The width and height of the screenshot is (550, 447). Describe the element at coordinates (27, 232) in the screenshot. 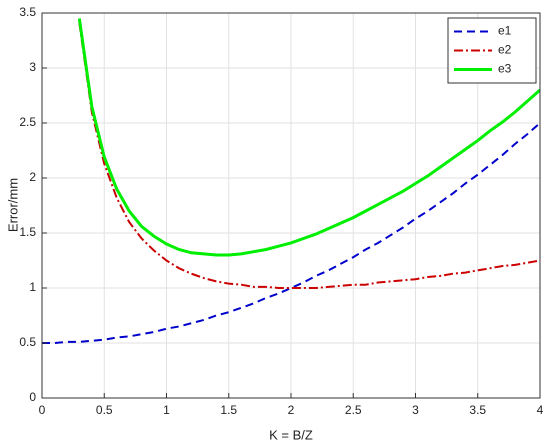

I see `y-tick-label: 1.5` at that location.